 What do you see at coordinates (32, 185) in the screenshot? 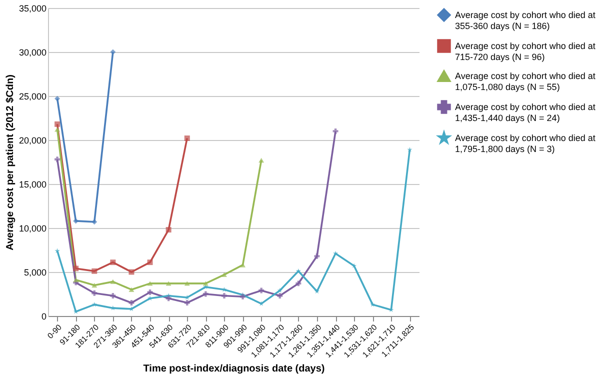
I see `y-tick-label: 15,000` at bounding box center [32, 185].